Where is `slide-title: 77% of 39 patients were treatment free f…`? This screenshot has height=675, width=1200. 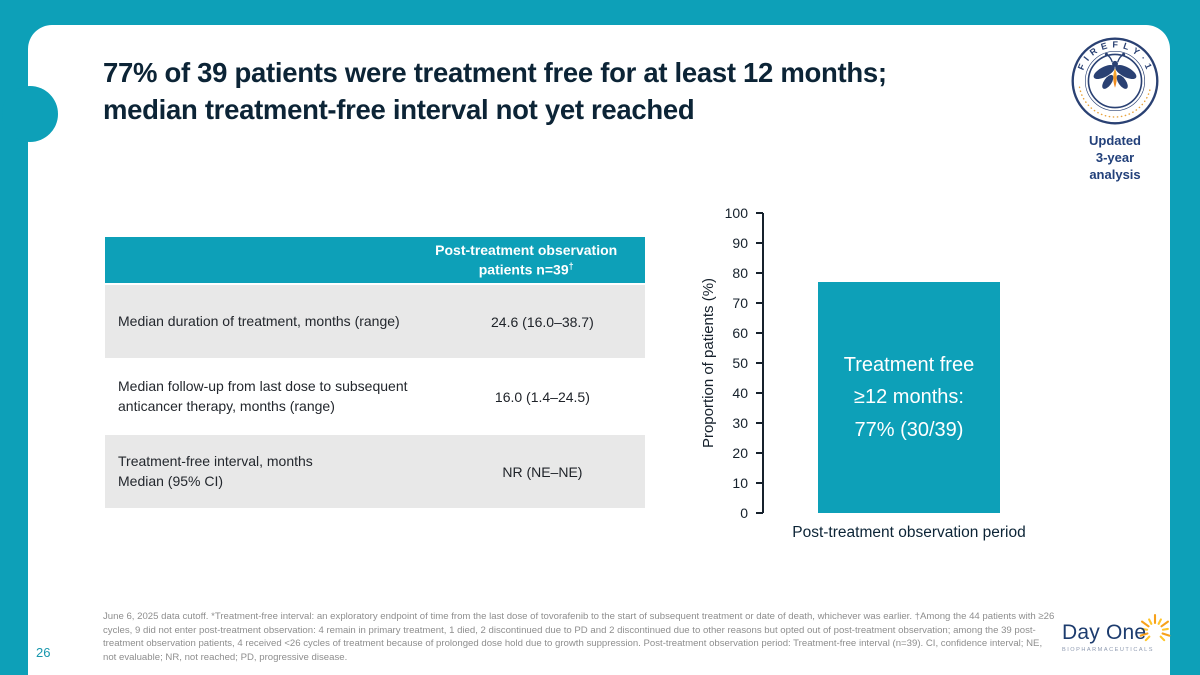
slide-title: 77% of 39 patients were treatment free f… is located at coordinates (495, 91).